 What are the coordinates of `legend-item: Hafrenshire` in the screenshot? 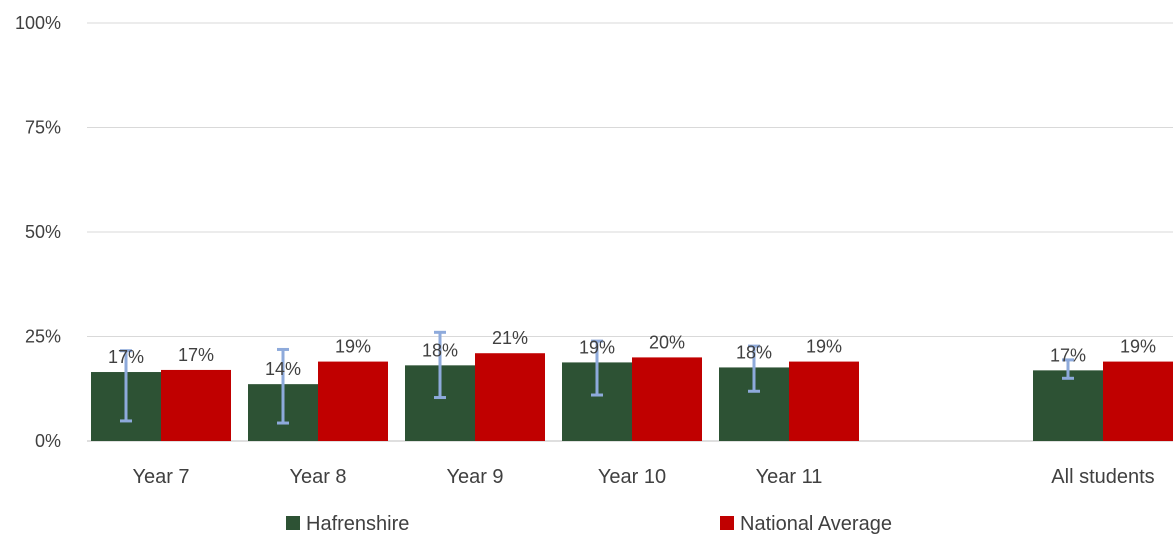 It's located at (347, 524).